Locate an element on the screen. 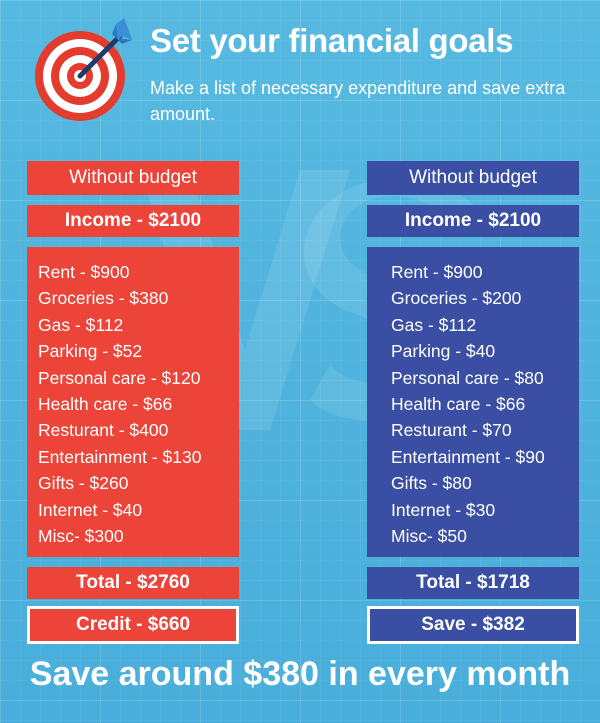 This screenshot has height=723, width=600. expense-item: Groceries - $380 is located at coordinates (103, 298).